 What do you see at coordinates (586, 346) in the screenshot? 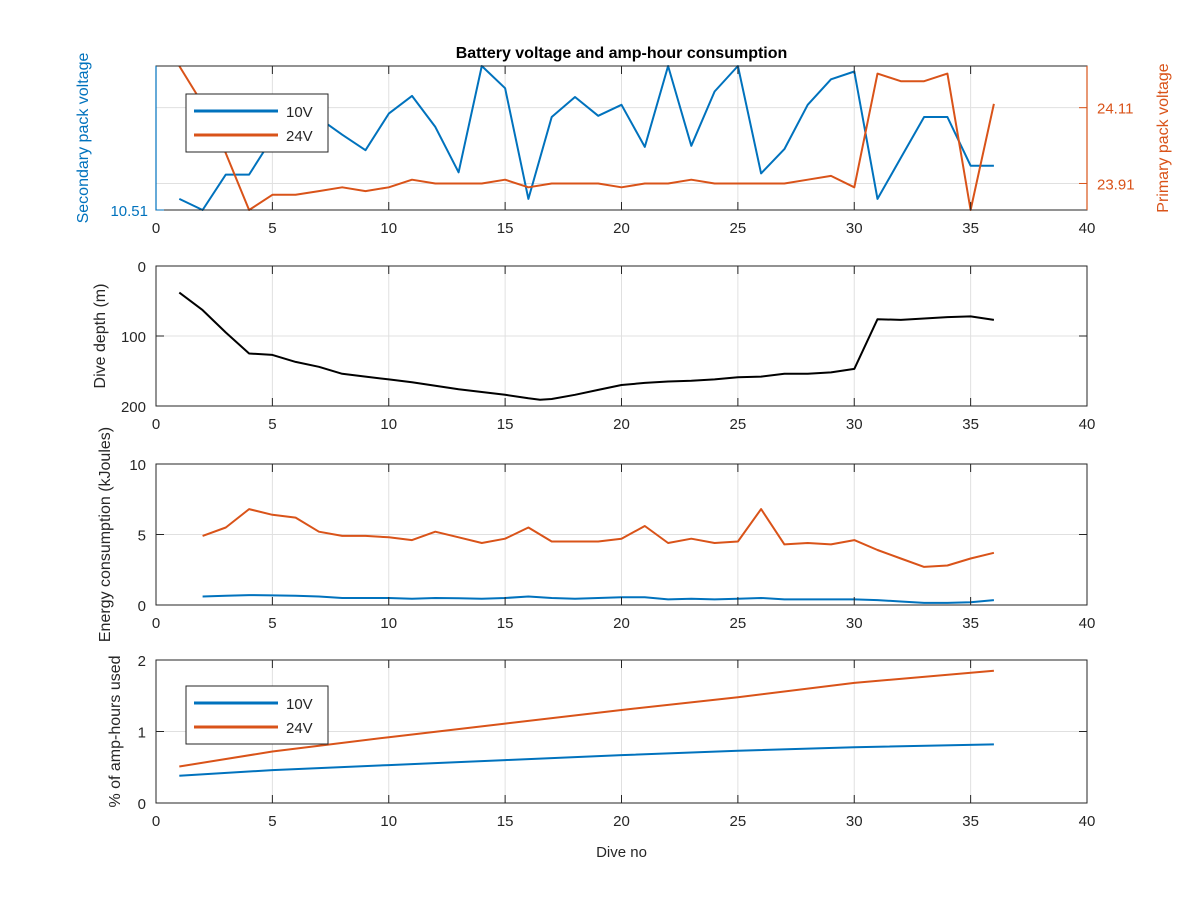
I see `series-depth-line` at bounding box center [586, 346].